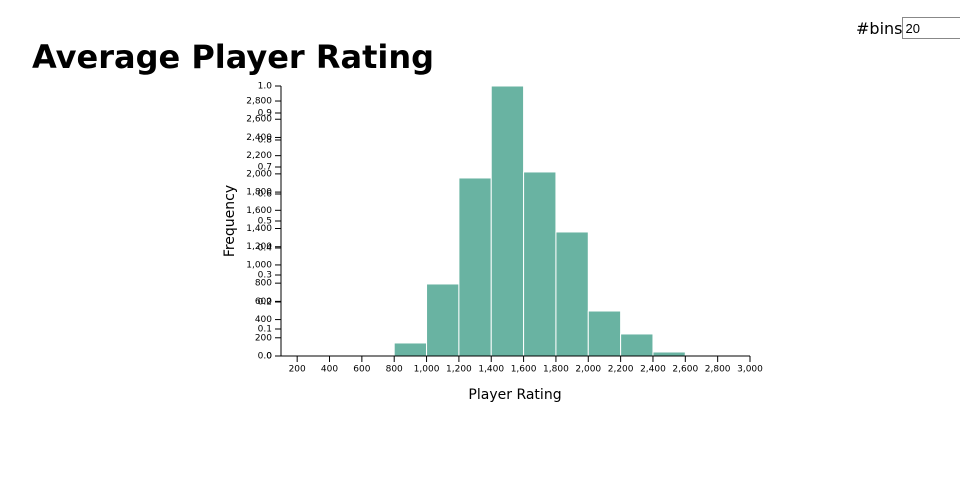  I want to click on y2-tick-label: 0.3, so click(265, 276).